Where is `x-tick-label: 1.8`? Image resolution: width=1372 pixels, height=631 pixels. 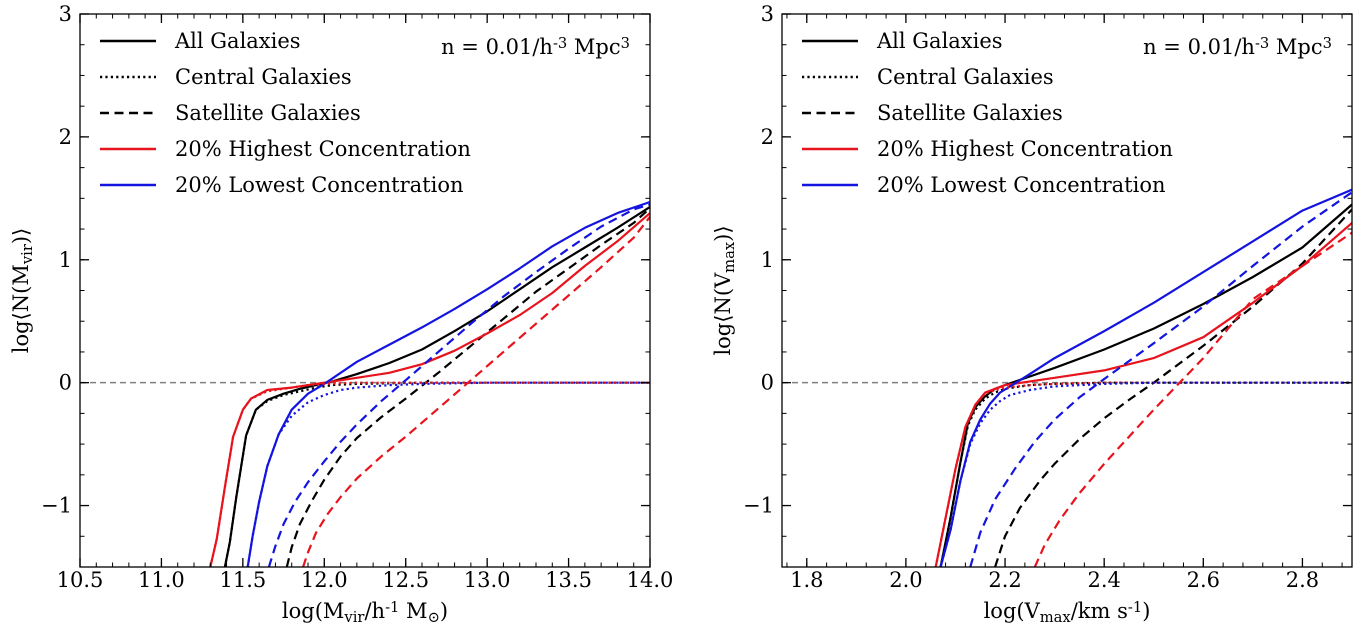 x-tick-label: 1.8 is located at coordinates (806, 580).